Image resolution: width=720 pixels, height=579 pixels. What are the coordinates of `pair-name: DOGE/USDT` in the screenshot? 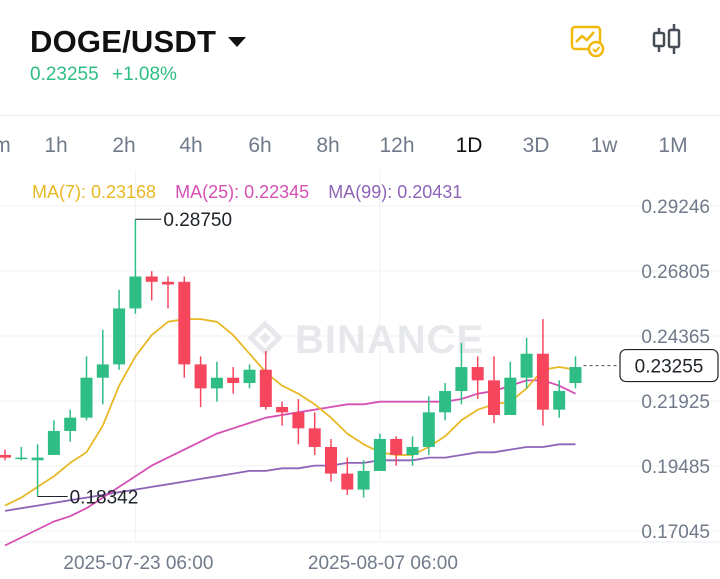 It's located at (123, 41).